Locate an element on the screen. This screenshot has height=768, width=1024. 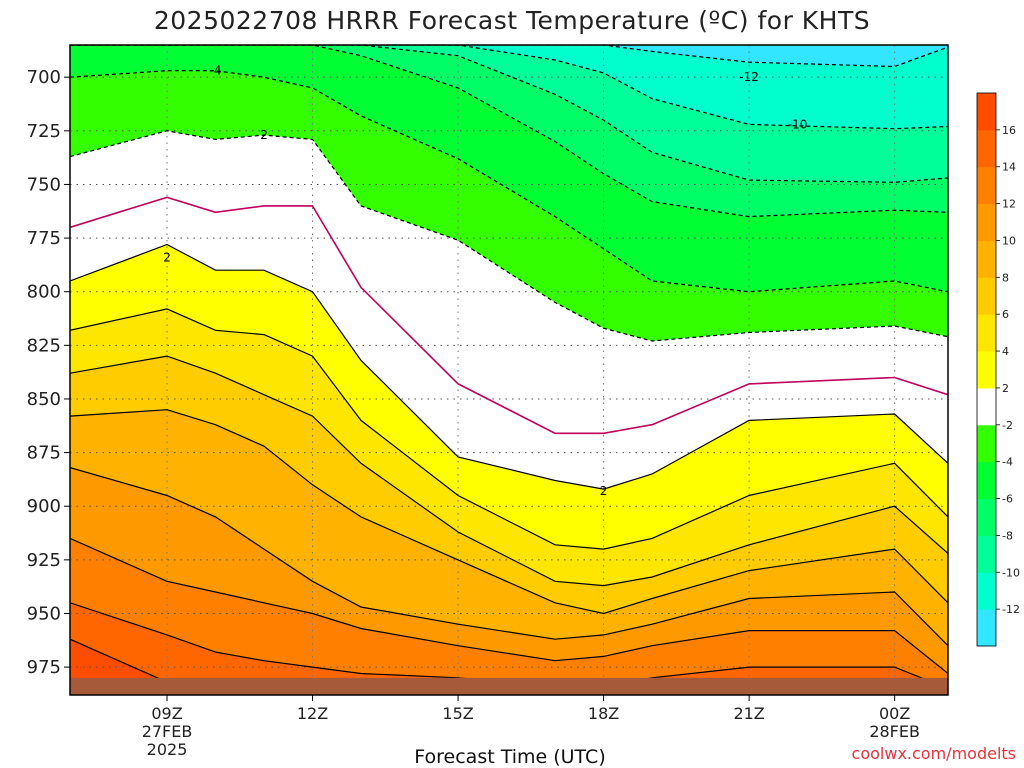
y-tick-label: 875 is located at coordinates (44, 453).